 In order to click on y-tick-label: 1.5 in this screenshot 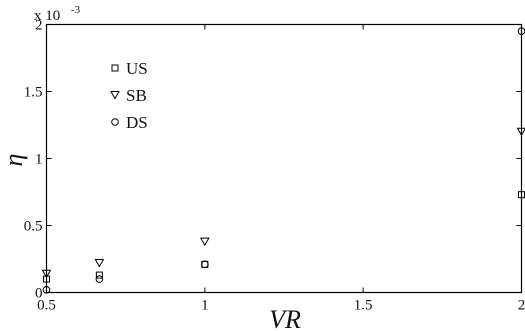, I will do `click(33, 93)`.